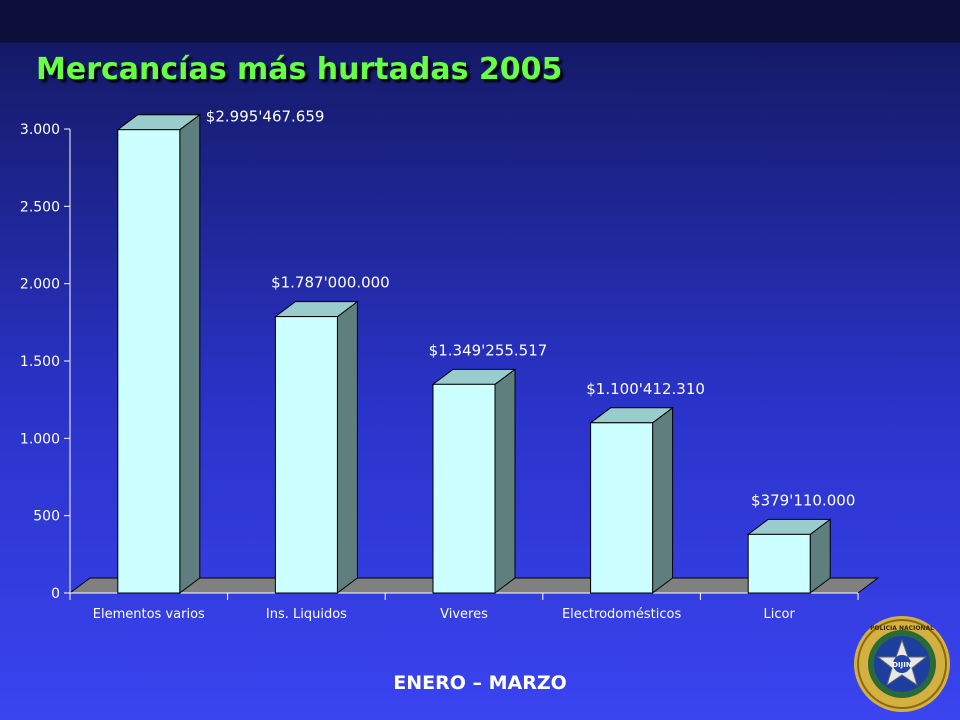 The width and height of the screenshot is (960, 720). I want to click on seal-top-text: POLICIA NACIONAL, so click(902, 628).